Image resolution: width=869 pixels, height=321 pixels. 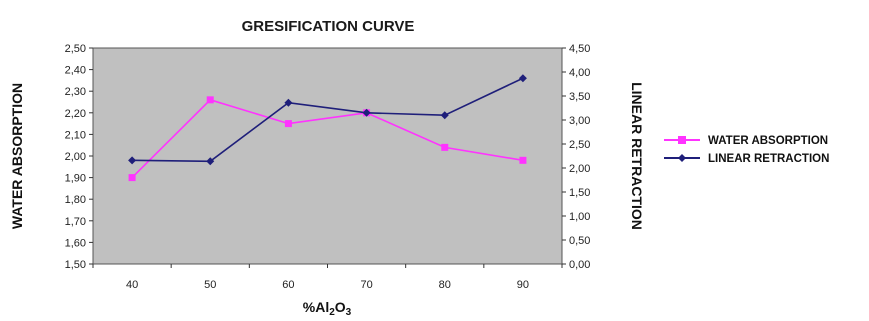 I want to click on right-tick-label: 0,50, so click(x=579, y=241).